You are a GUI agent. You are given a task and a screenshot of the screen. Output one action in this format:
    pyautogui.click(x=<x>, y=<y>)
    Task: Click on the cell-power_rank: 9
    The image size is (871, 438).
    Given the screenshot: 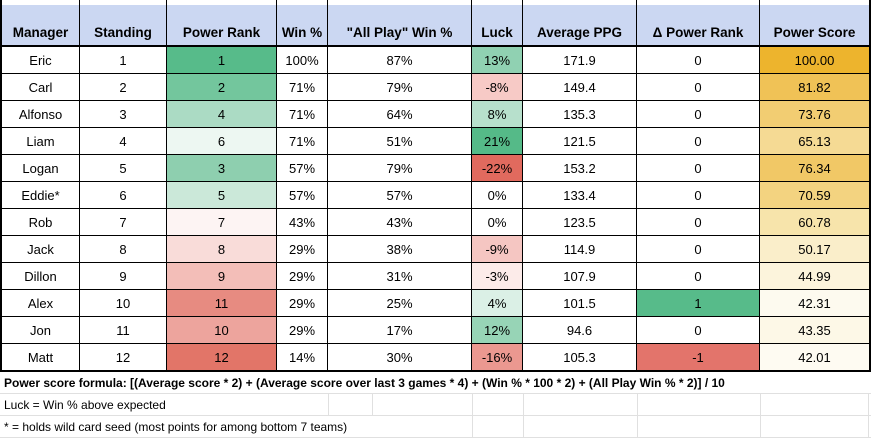 What is the action you would take?
    pyautogui.click(x=222, y=276)
    